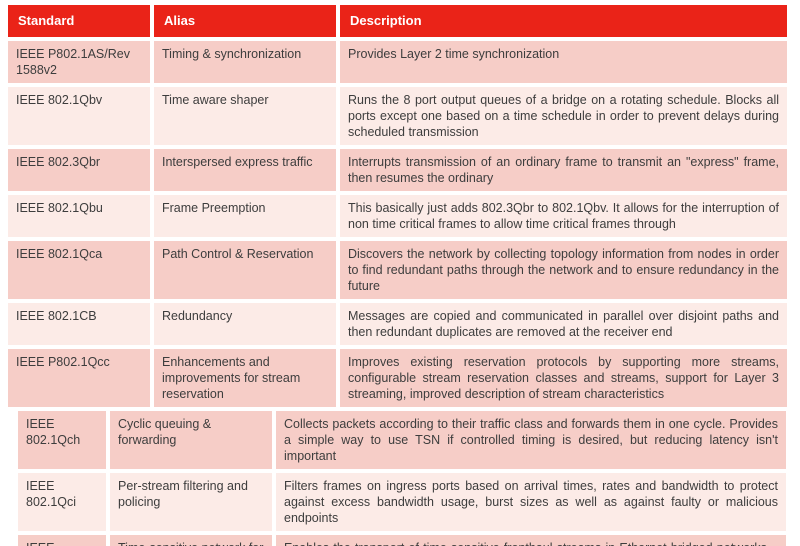 This screenshot has width=800, height=546. I want to click on standard-cell: IEEE 802.1Qbu, so click(79, 216).